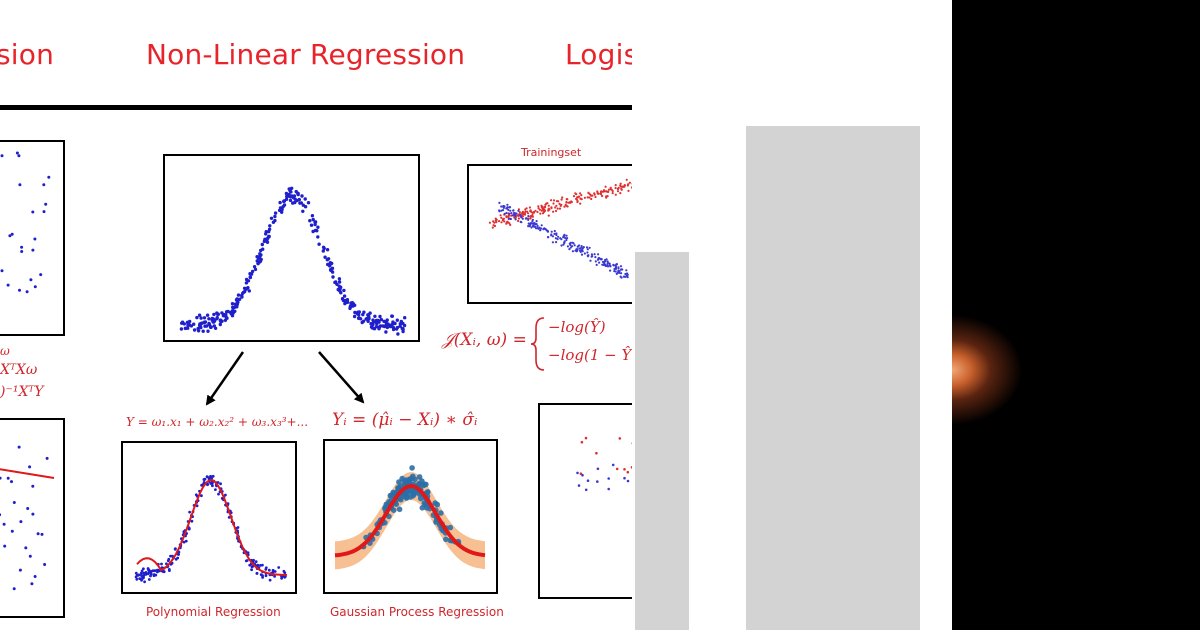 The width and height of the screenshot is (1200, 630). Describe the element at coordinates (25, 222) in the screenshot. I see `linear-scatter-plot` at that location.